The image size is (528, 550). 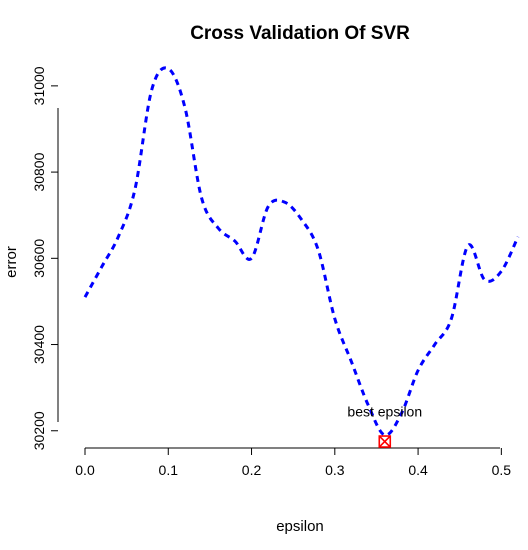 I want to click on marker-square, so click(x=385, y=441).